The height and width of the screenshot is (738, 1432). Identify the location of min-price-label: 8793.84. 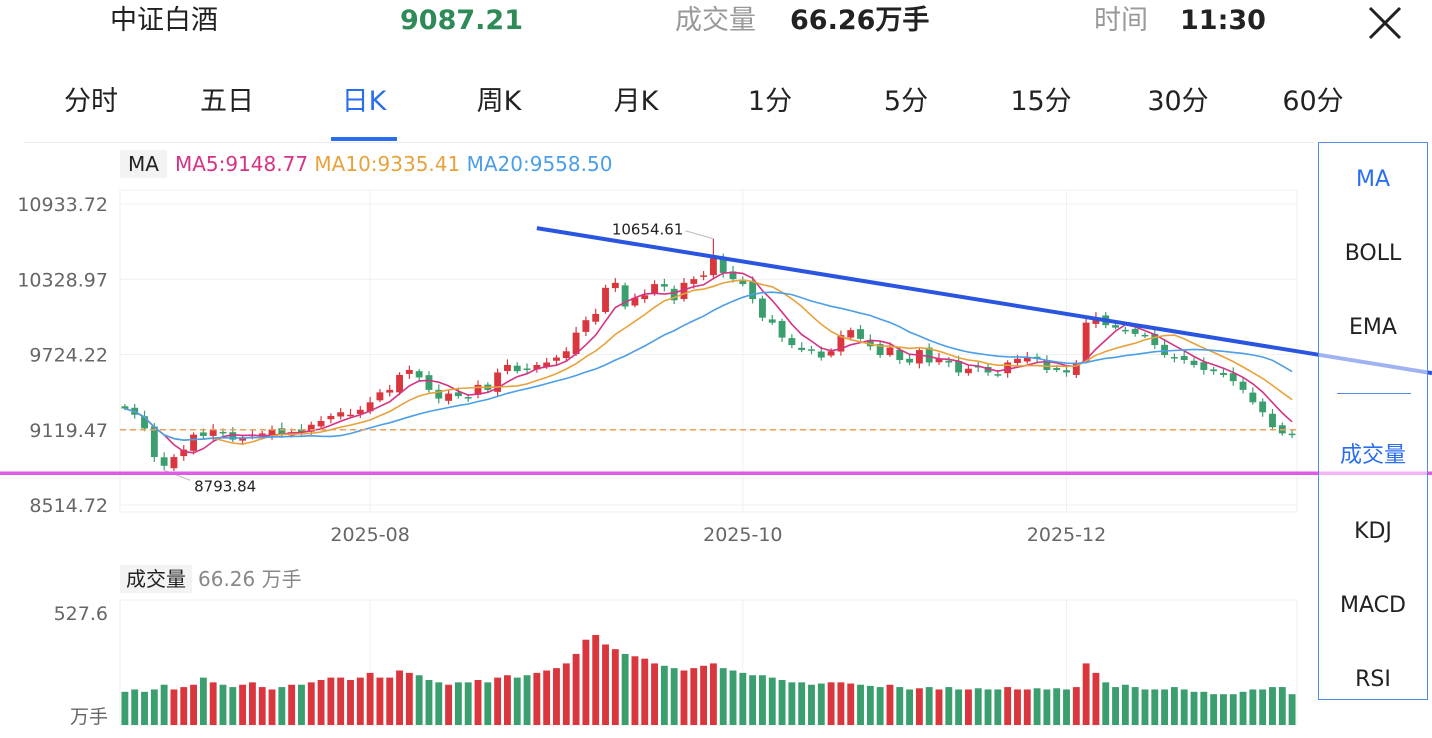
(225, 486).